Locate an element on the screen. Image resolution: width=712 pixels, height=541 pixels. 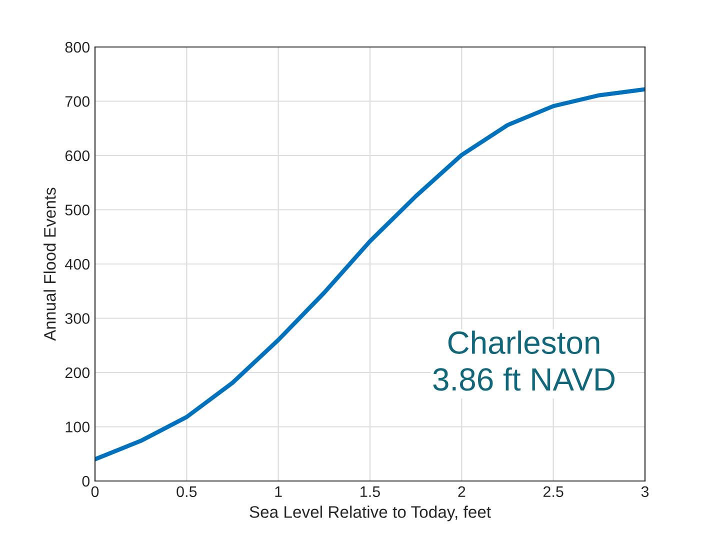
y-tick-label: 600 is located at coordinates (77, 156).